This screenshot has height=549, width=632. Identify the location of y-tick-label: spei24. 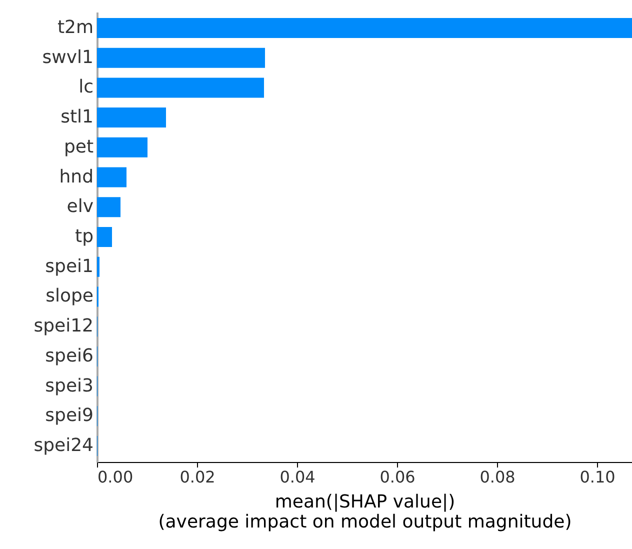
(64, 445).